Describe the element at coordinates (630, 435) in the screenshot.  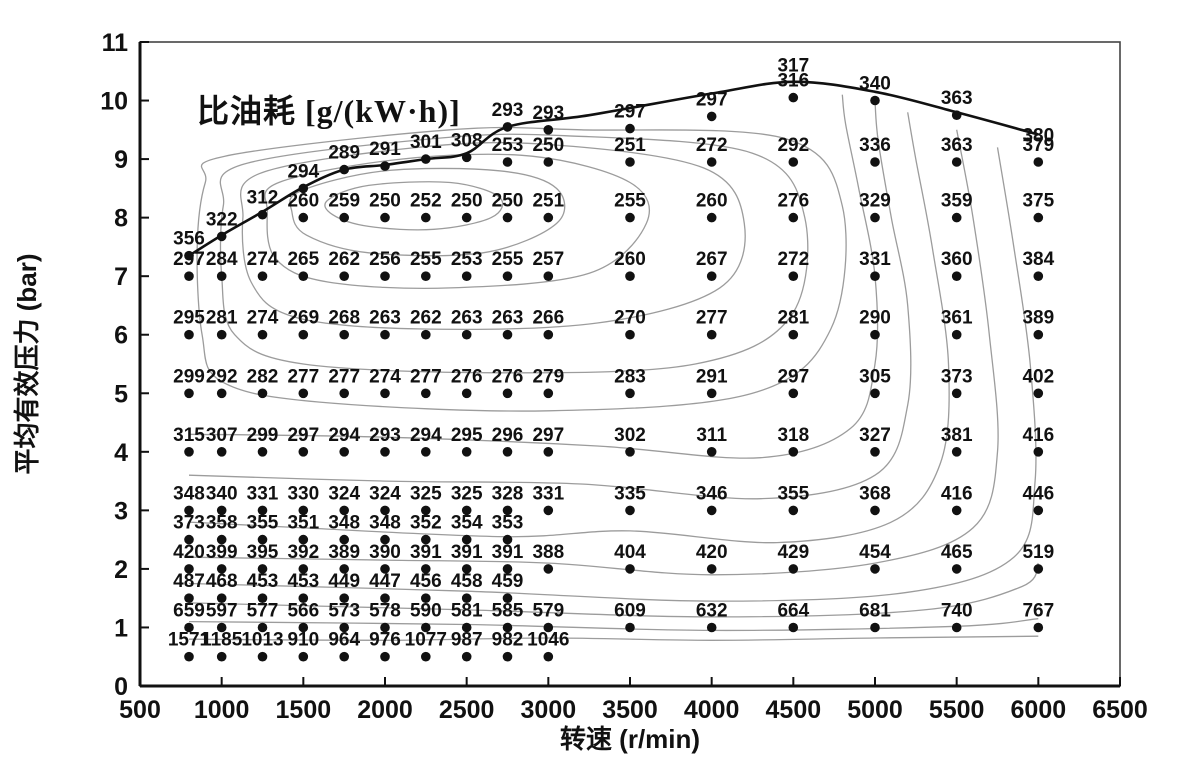
I see `data-point-label: 302` at that location.